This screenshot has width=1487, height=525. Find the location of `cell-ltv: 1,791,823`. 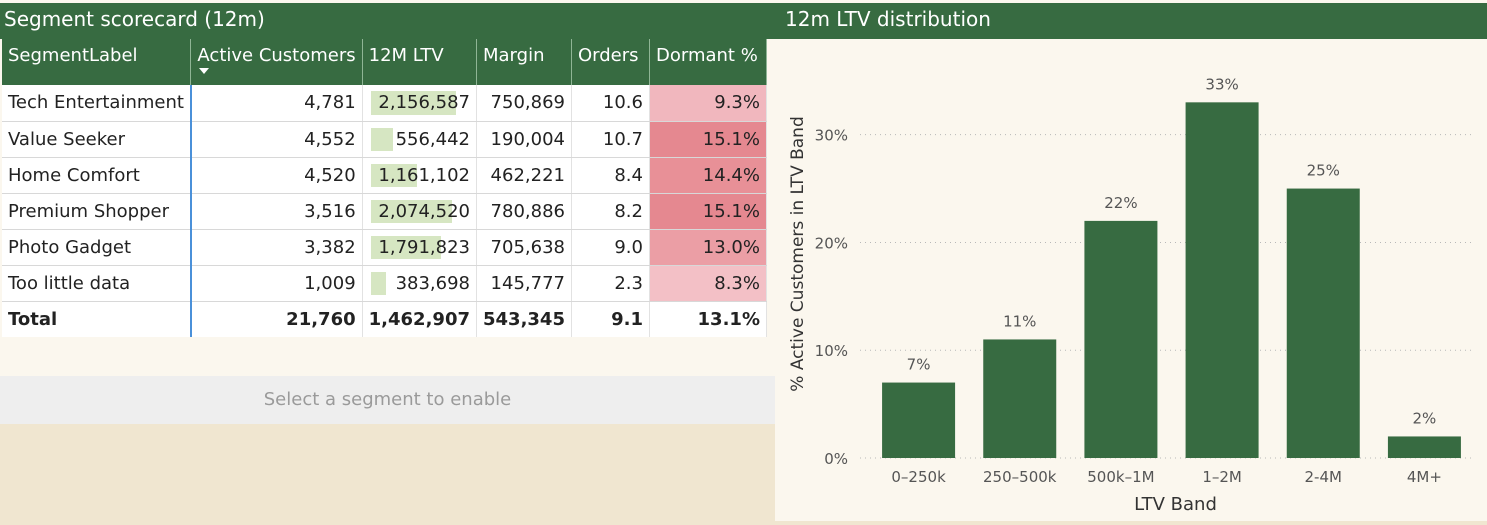

cell-ltv: 1,791,823 is located at coordinates (420, 247).